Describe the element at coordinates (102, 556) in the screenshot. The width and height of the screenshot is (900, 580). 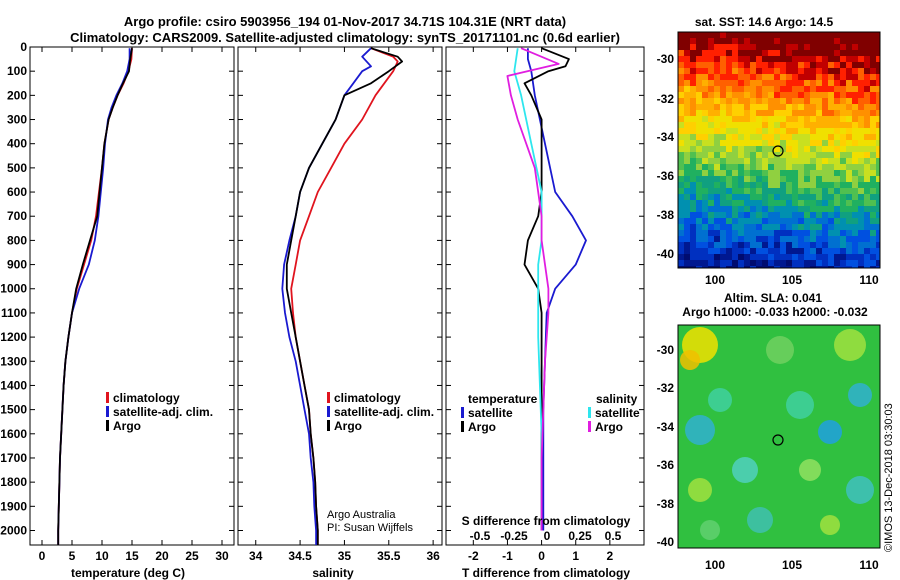
I see `x-tick-label: 10` at that location.